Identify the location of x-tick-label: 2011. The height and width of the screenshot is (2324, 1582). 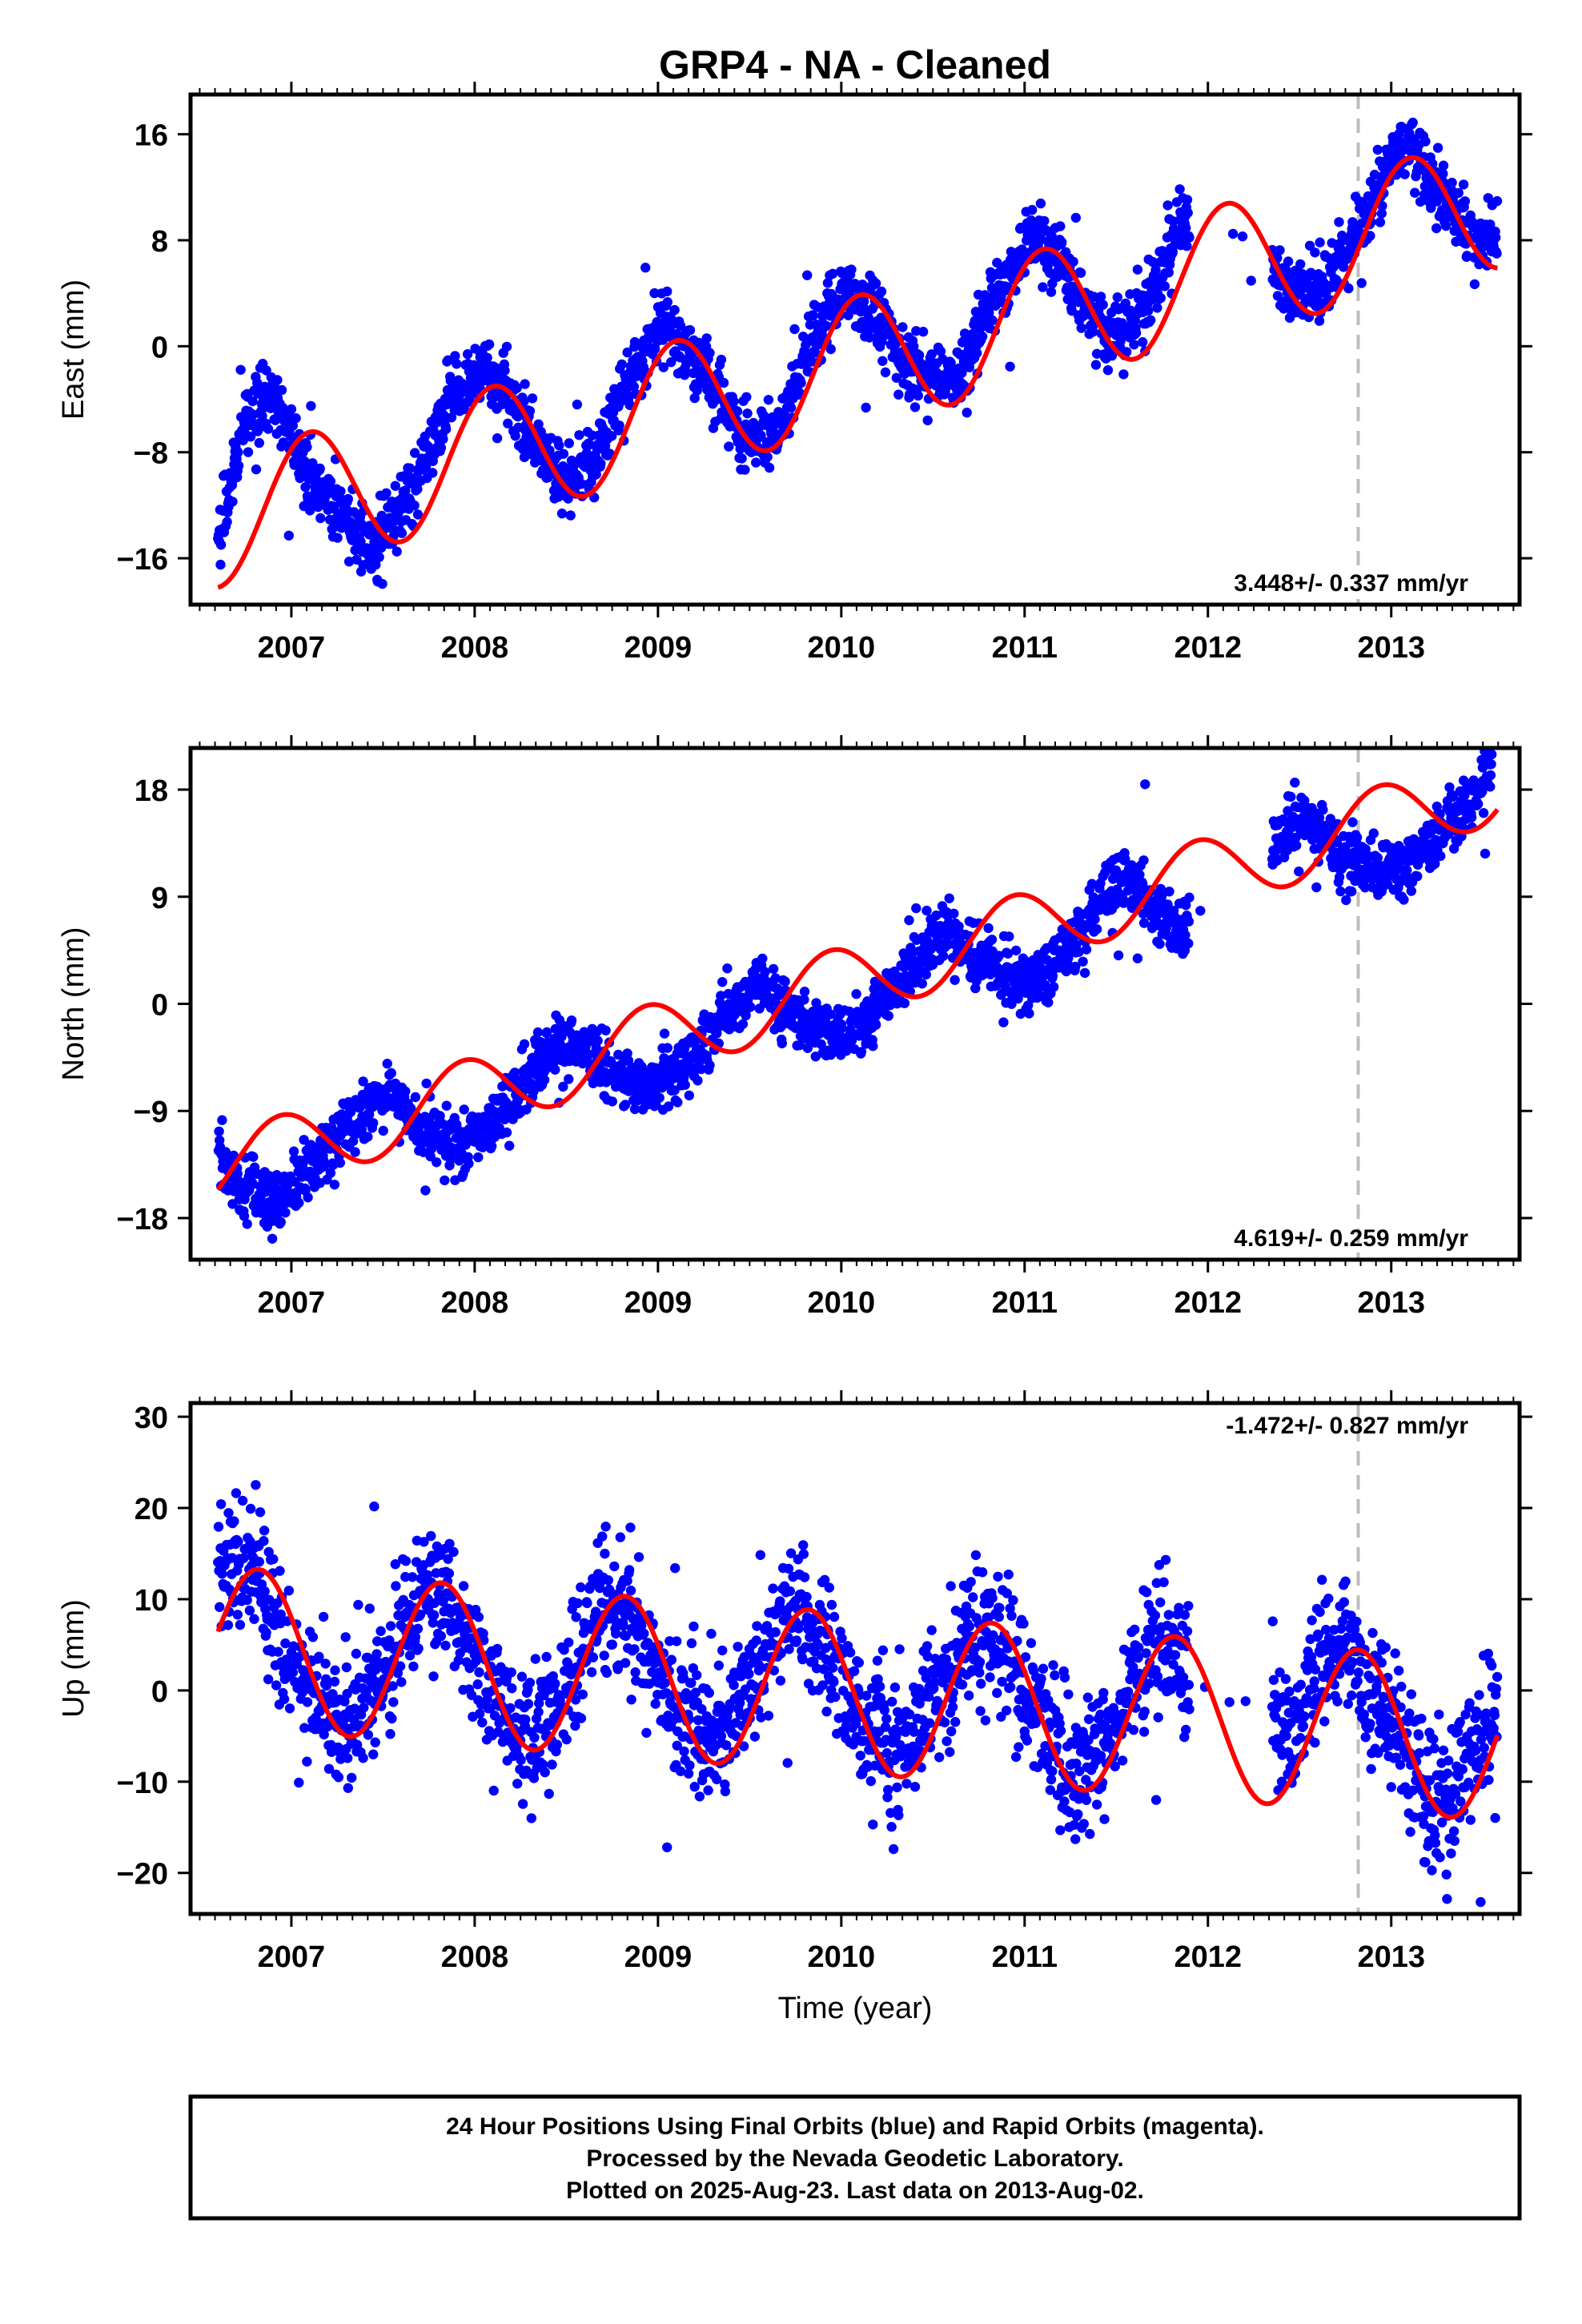
(1025, 1303).